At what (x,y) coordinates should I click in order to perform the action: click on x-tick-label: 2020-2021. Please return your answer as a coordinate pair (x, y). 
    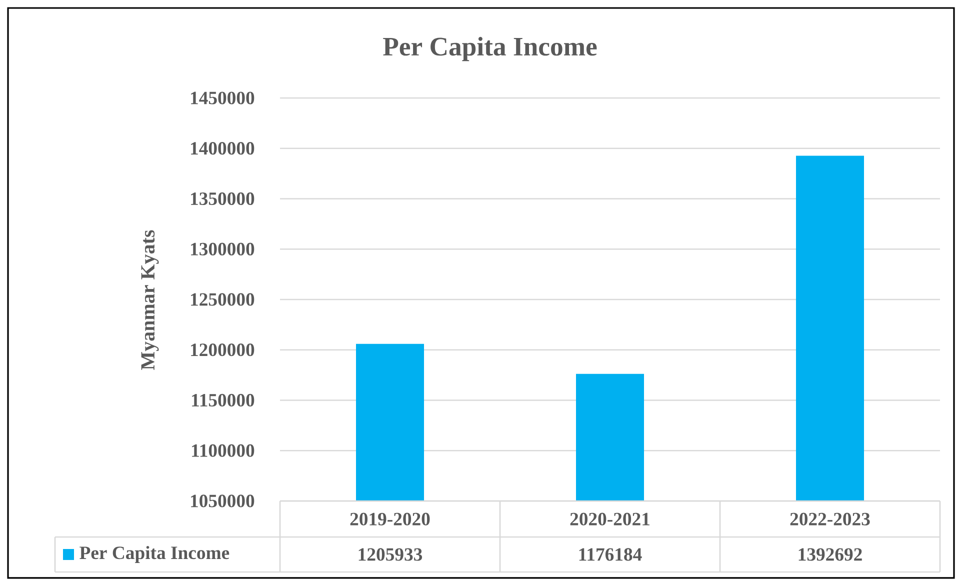
    Looking at the image, I should click on (610, 519).